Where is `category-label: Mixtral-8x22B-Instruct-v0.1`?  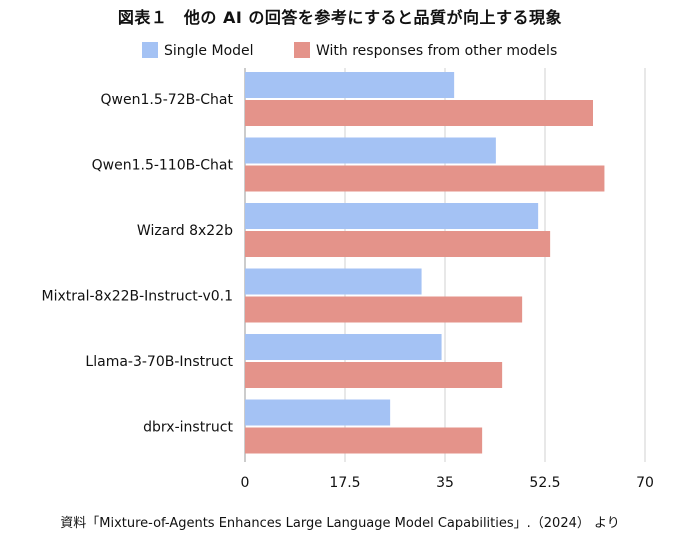 category-label: Mixtral-8x22B-Instruct-v0.1 is located at coordinates (137, 297).